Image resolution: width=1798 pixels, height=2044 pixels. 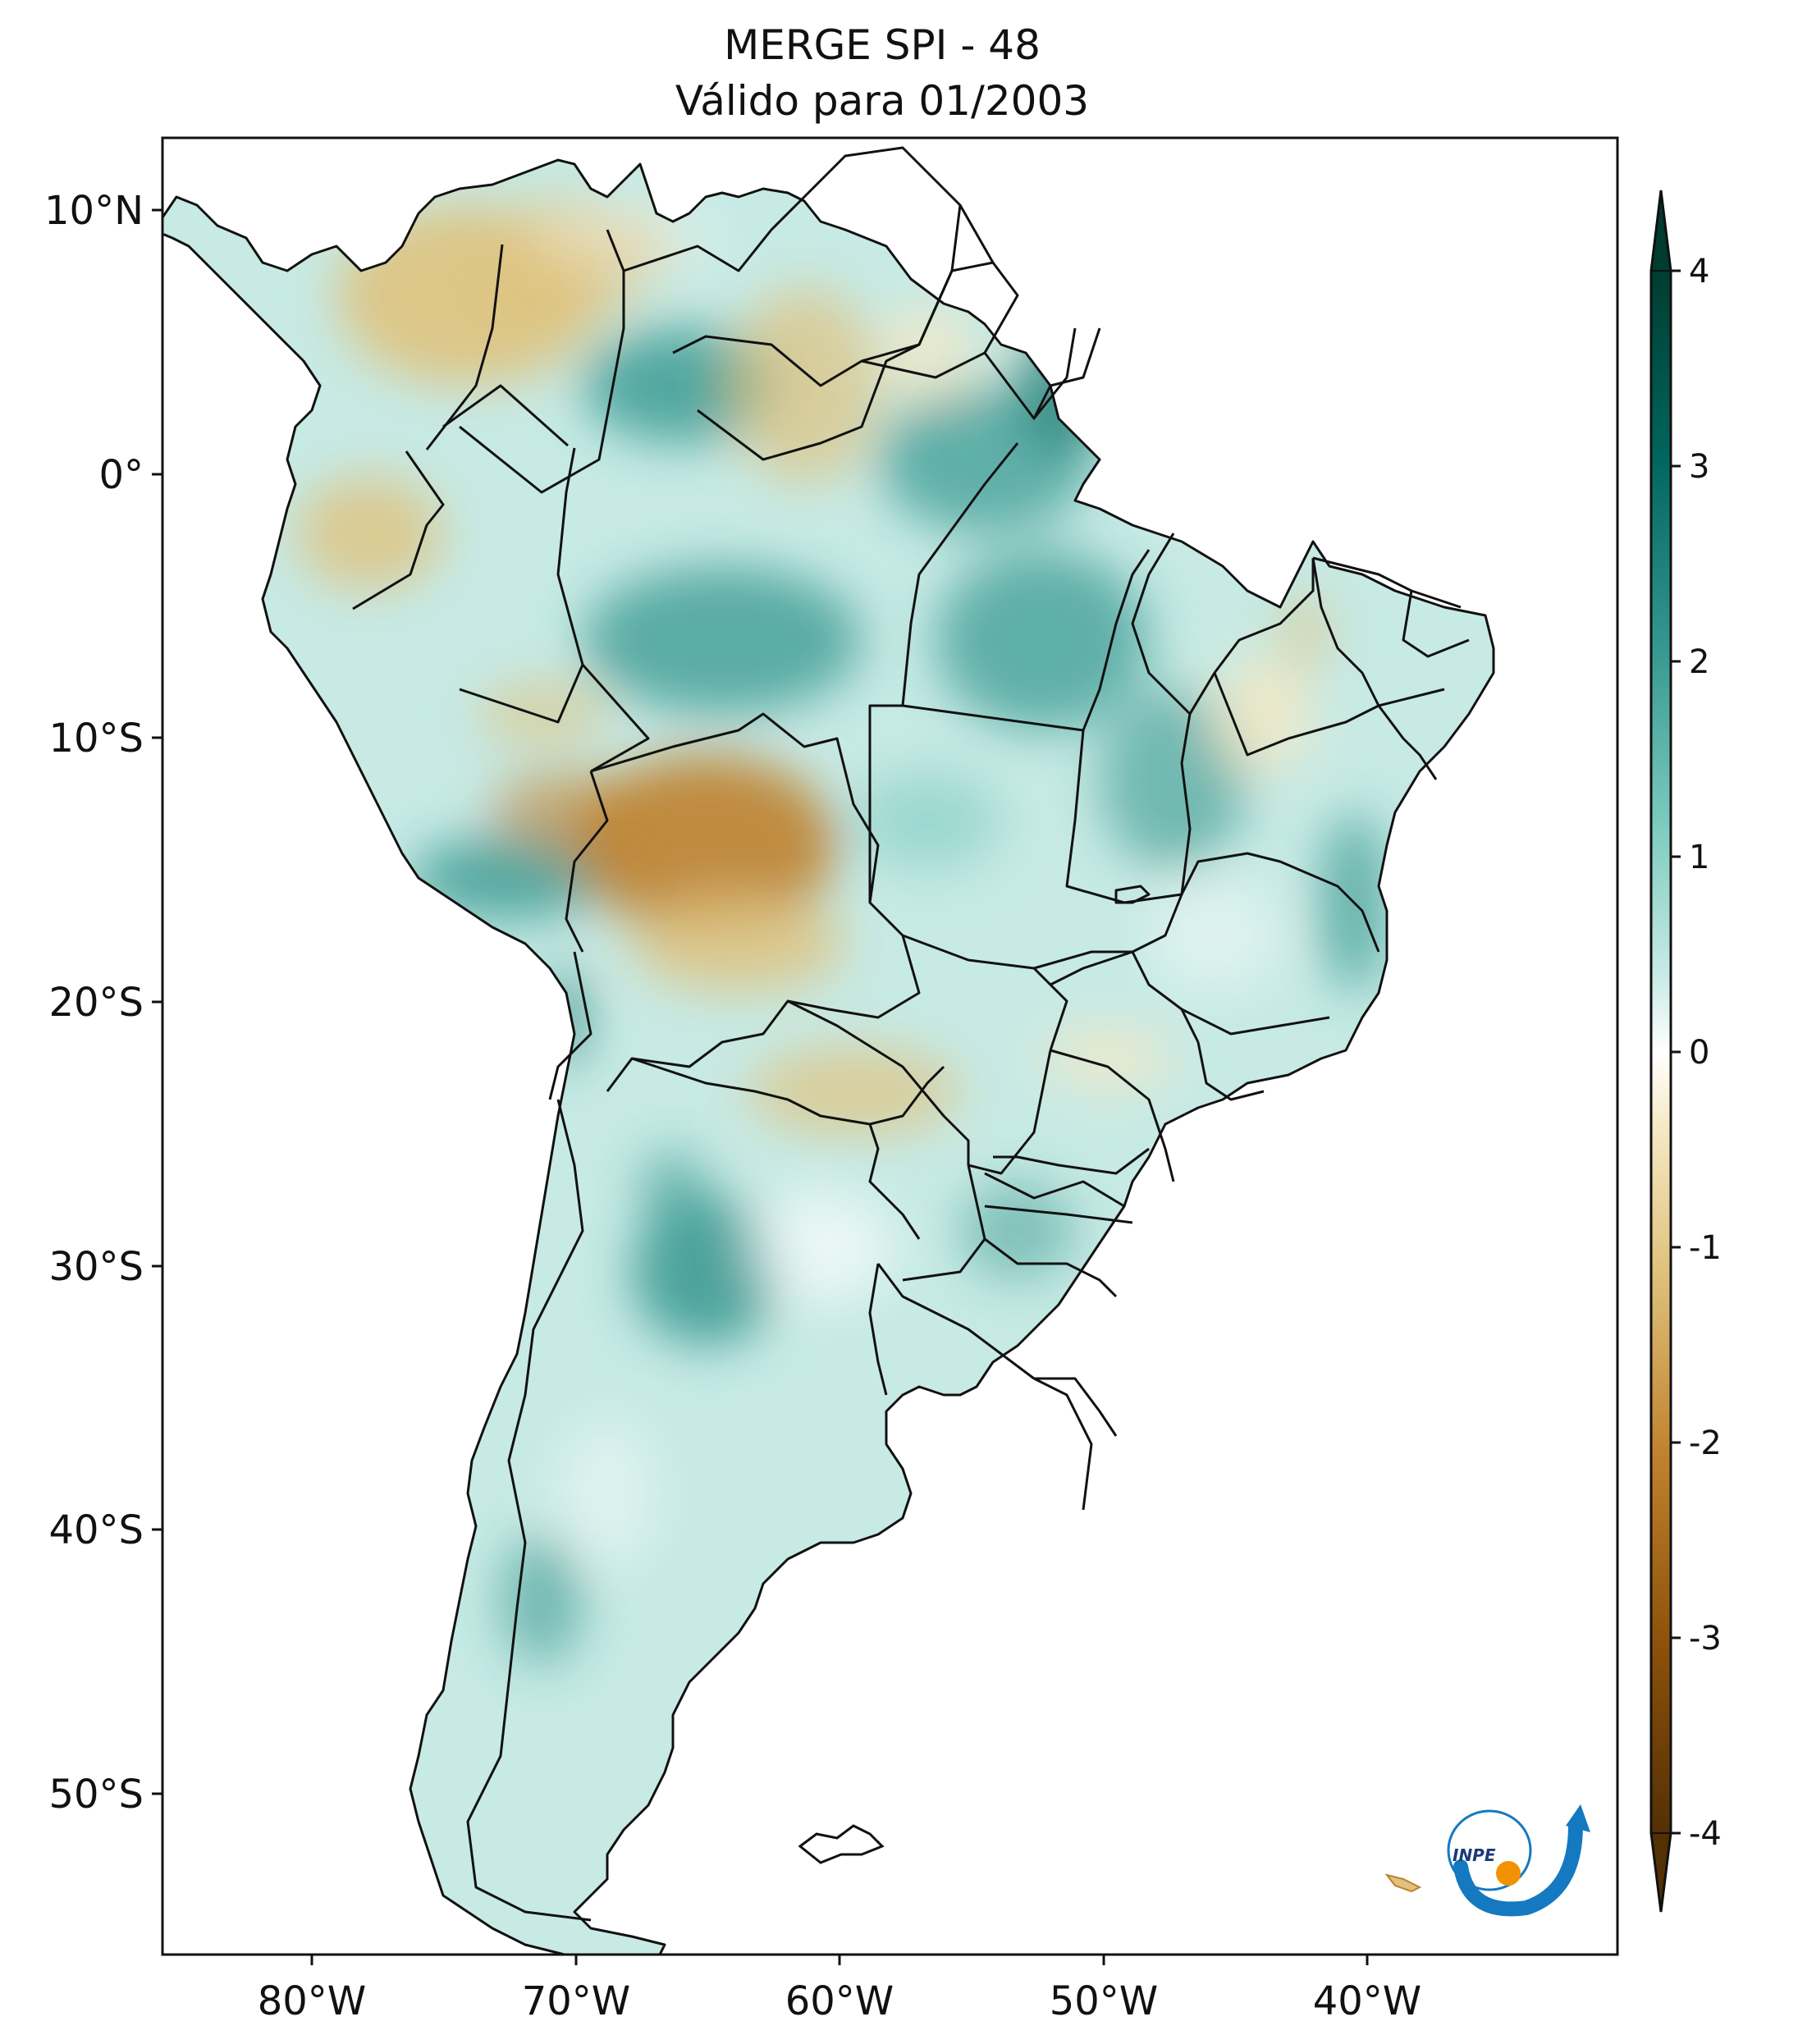 What do you see at coordinates (96, 738) in the screenshot?
I see `lat-tick-label: 10°S` at bounding box center [96, 738].